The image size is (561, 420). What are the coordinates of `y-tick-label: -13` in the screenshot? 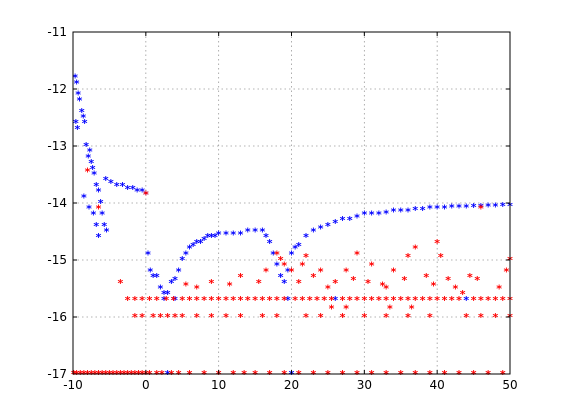 It's located at (57, 146).